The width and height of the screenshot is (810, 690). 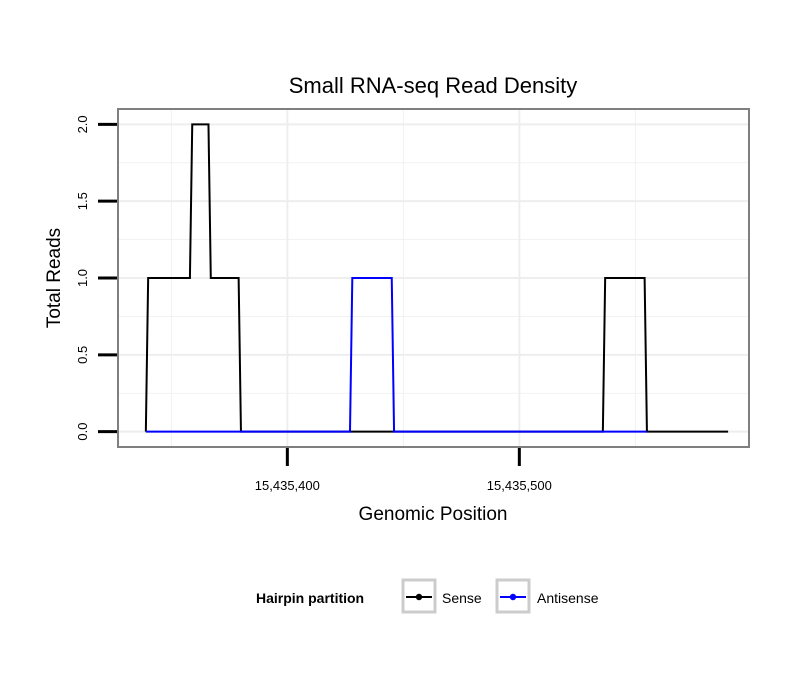 What do you see at coordinates (462, 598) in the screenshot?
I see `legend-label-sense: Sense` at bounding box center [462, 598].